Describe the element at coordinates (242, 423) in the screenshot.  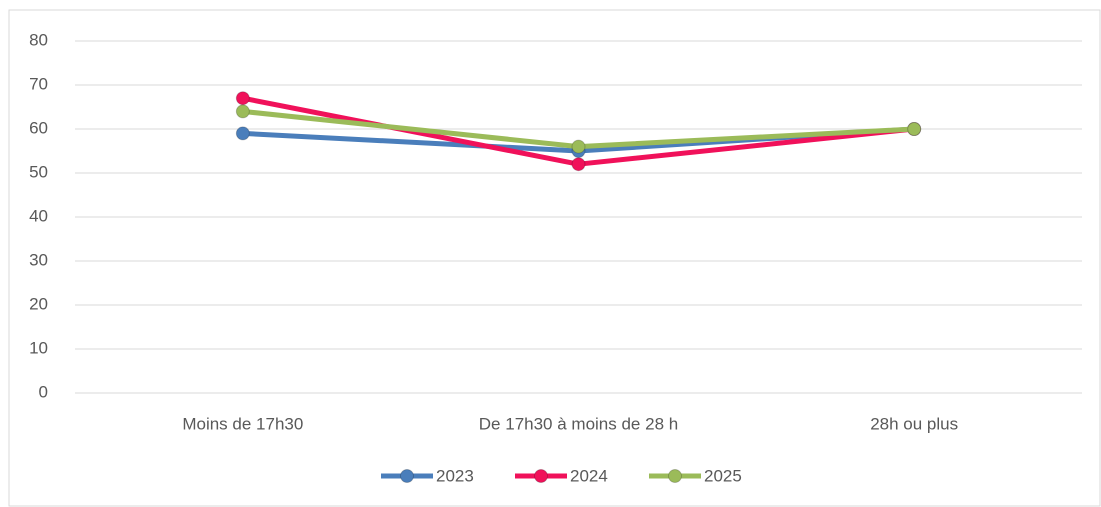
I see `x-tick-label: Moins de 17h30` at that location.